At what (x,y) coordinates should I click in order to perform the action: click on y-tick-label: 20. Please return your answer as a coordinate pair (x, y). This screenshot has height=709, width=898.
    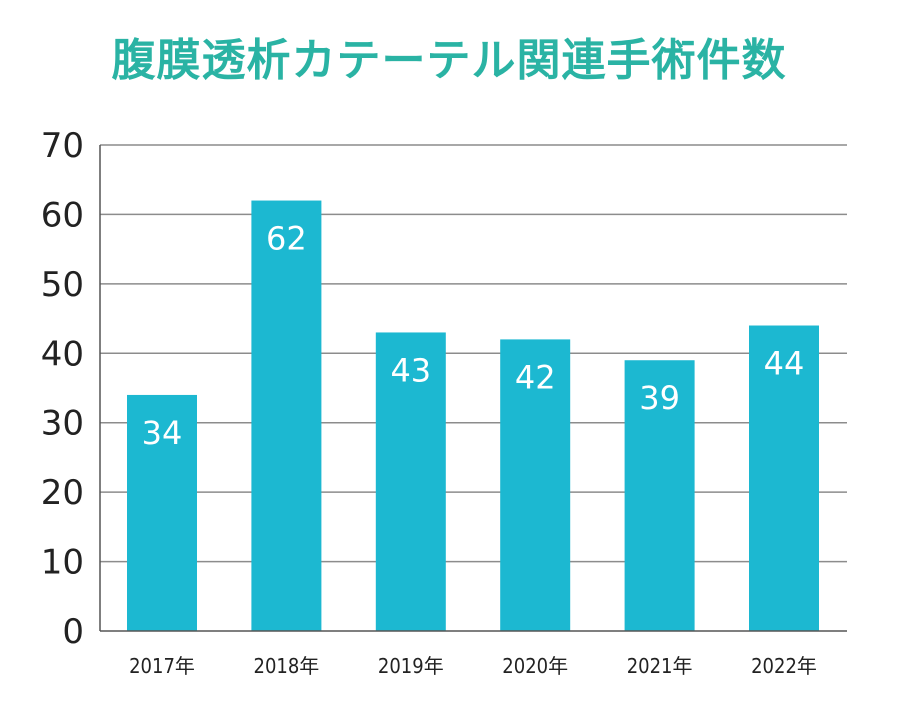
    Looking at the image, I should click on (62, 493).